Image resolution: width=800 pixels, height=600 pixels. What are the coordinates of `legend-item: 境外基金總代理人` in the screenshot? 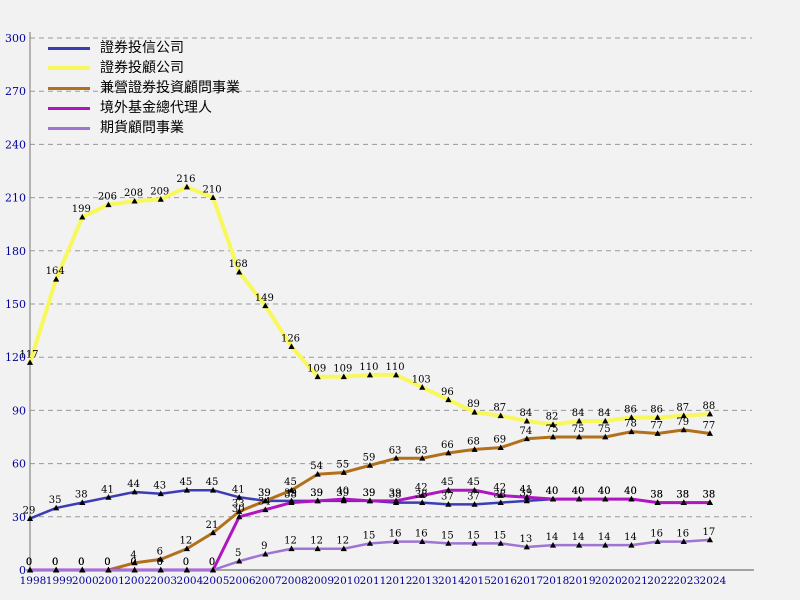 It's located at (144, 108).